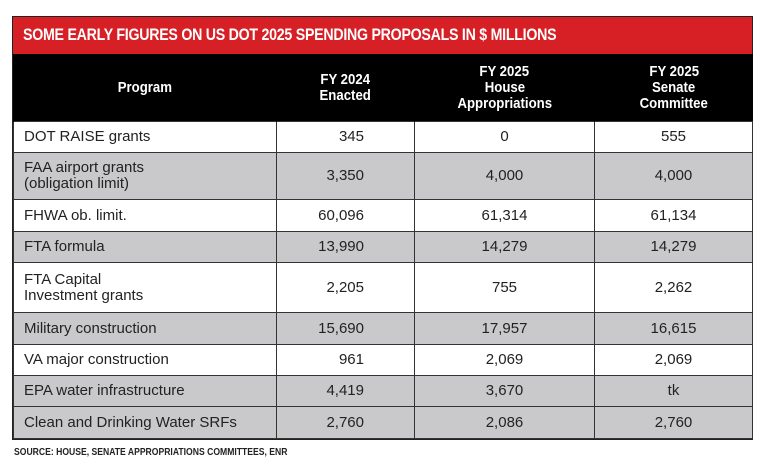 This screenshot has width=768, height=468. I want to click on header-label: Enacted, so click(345, 95).